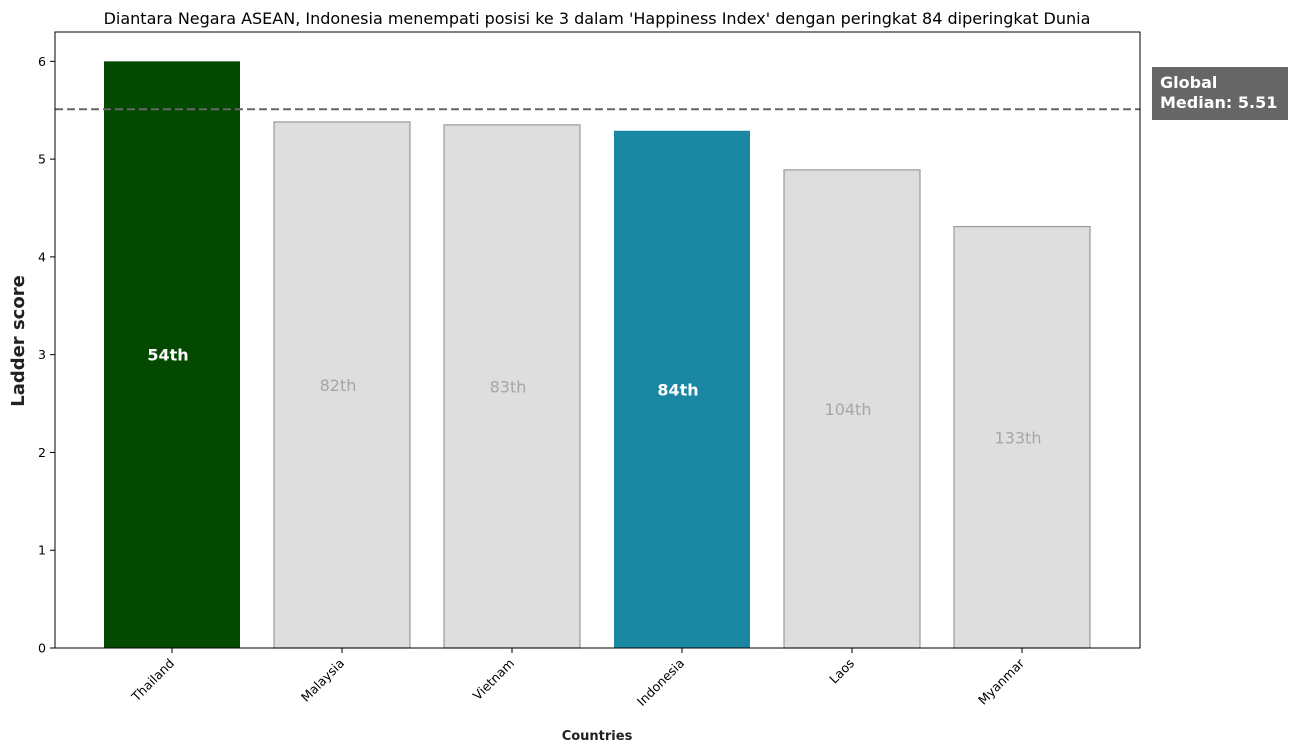 Image resolution: width=1290 pixels, height=753 pixels. I want to click on rank-label-vietnam: 83th, so click(508, 386).